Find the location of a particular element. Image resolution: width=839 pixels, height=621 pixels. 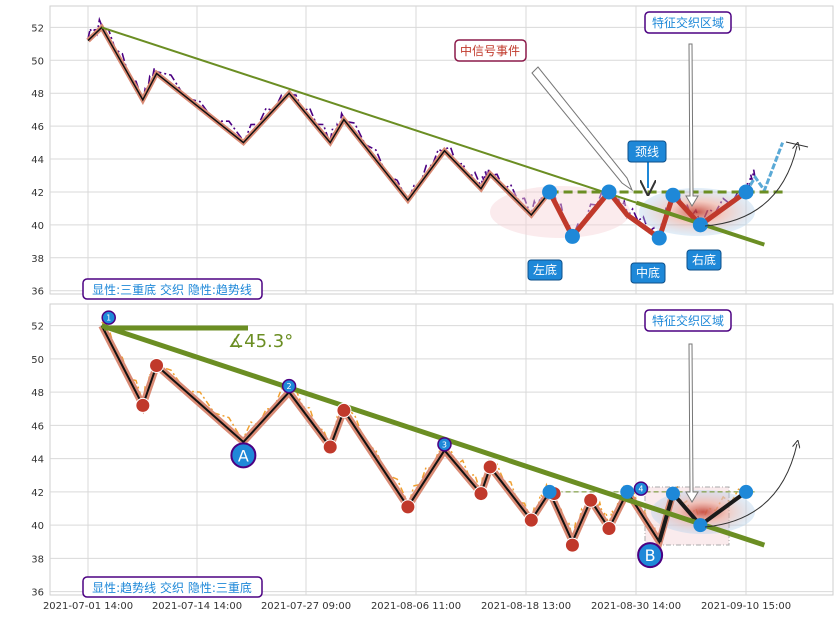

big-marker-B is located at coordinates (650, 555).